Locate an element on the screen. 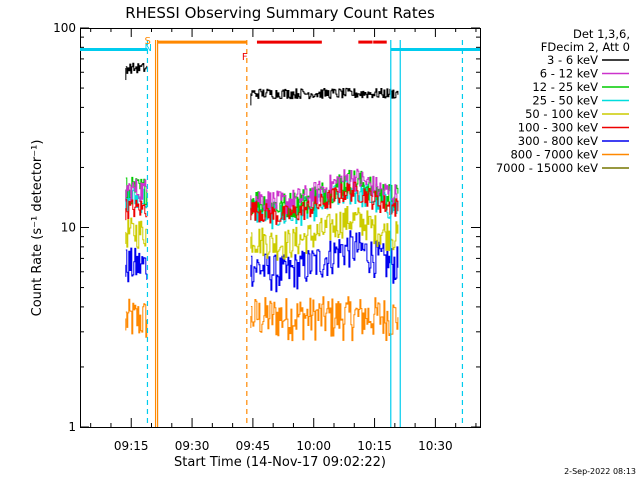  series-trace-3-6keV-seg0 is located at coordinates (136, 68).